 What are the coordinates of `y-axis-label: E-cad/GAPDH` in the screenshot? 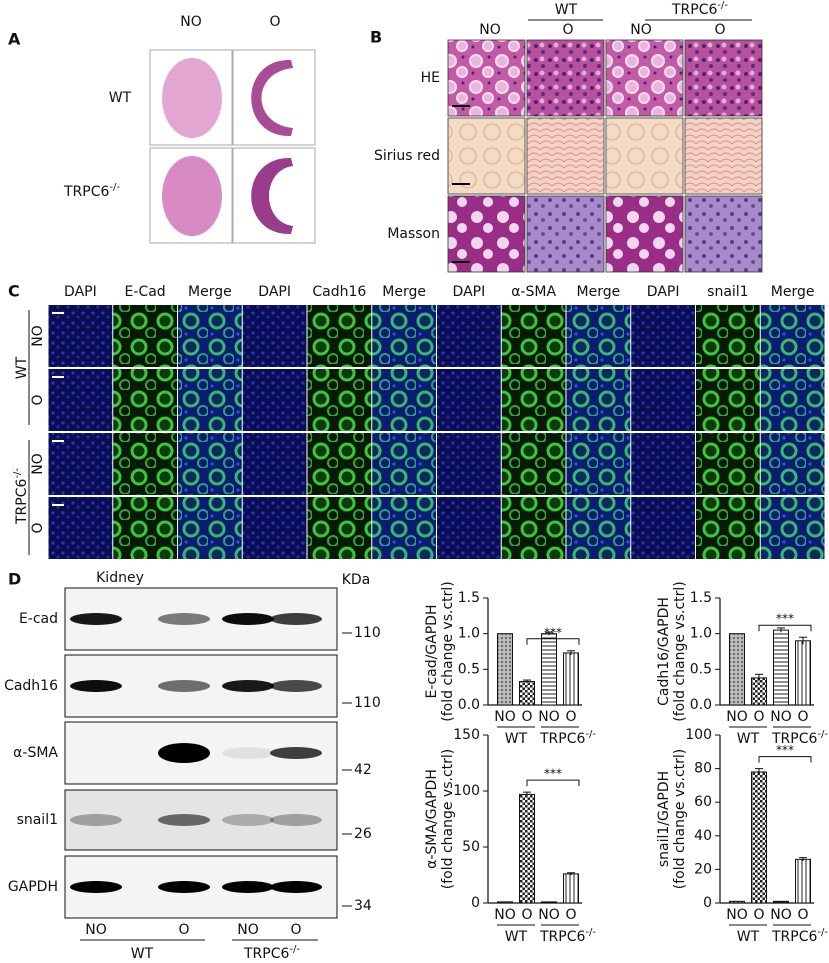 It's located at (432, 652).